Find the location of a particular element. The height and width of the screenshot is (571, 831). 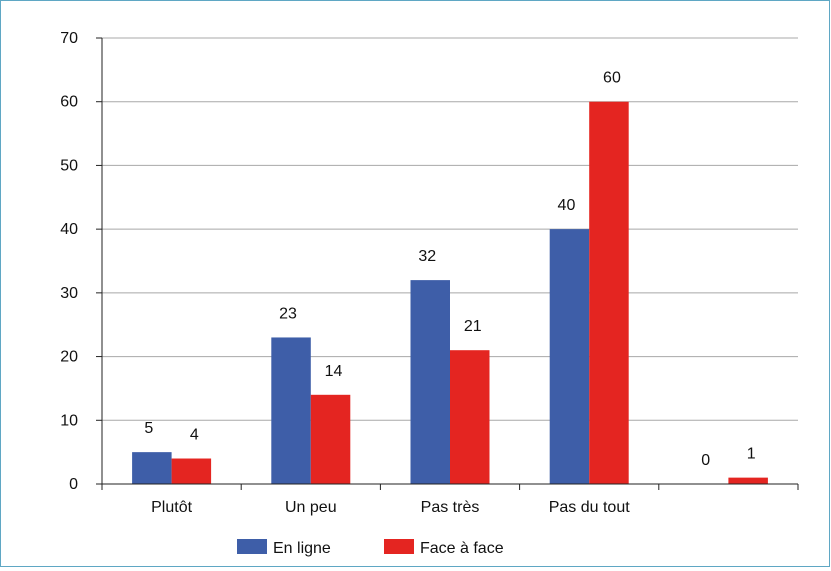

data-label: 5 is located at coordinates (148, 428).